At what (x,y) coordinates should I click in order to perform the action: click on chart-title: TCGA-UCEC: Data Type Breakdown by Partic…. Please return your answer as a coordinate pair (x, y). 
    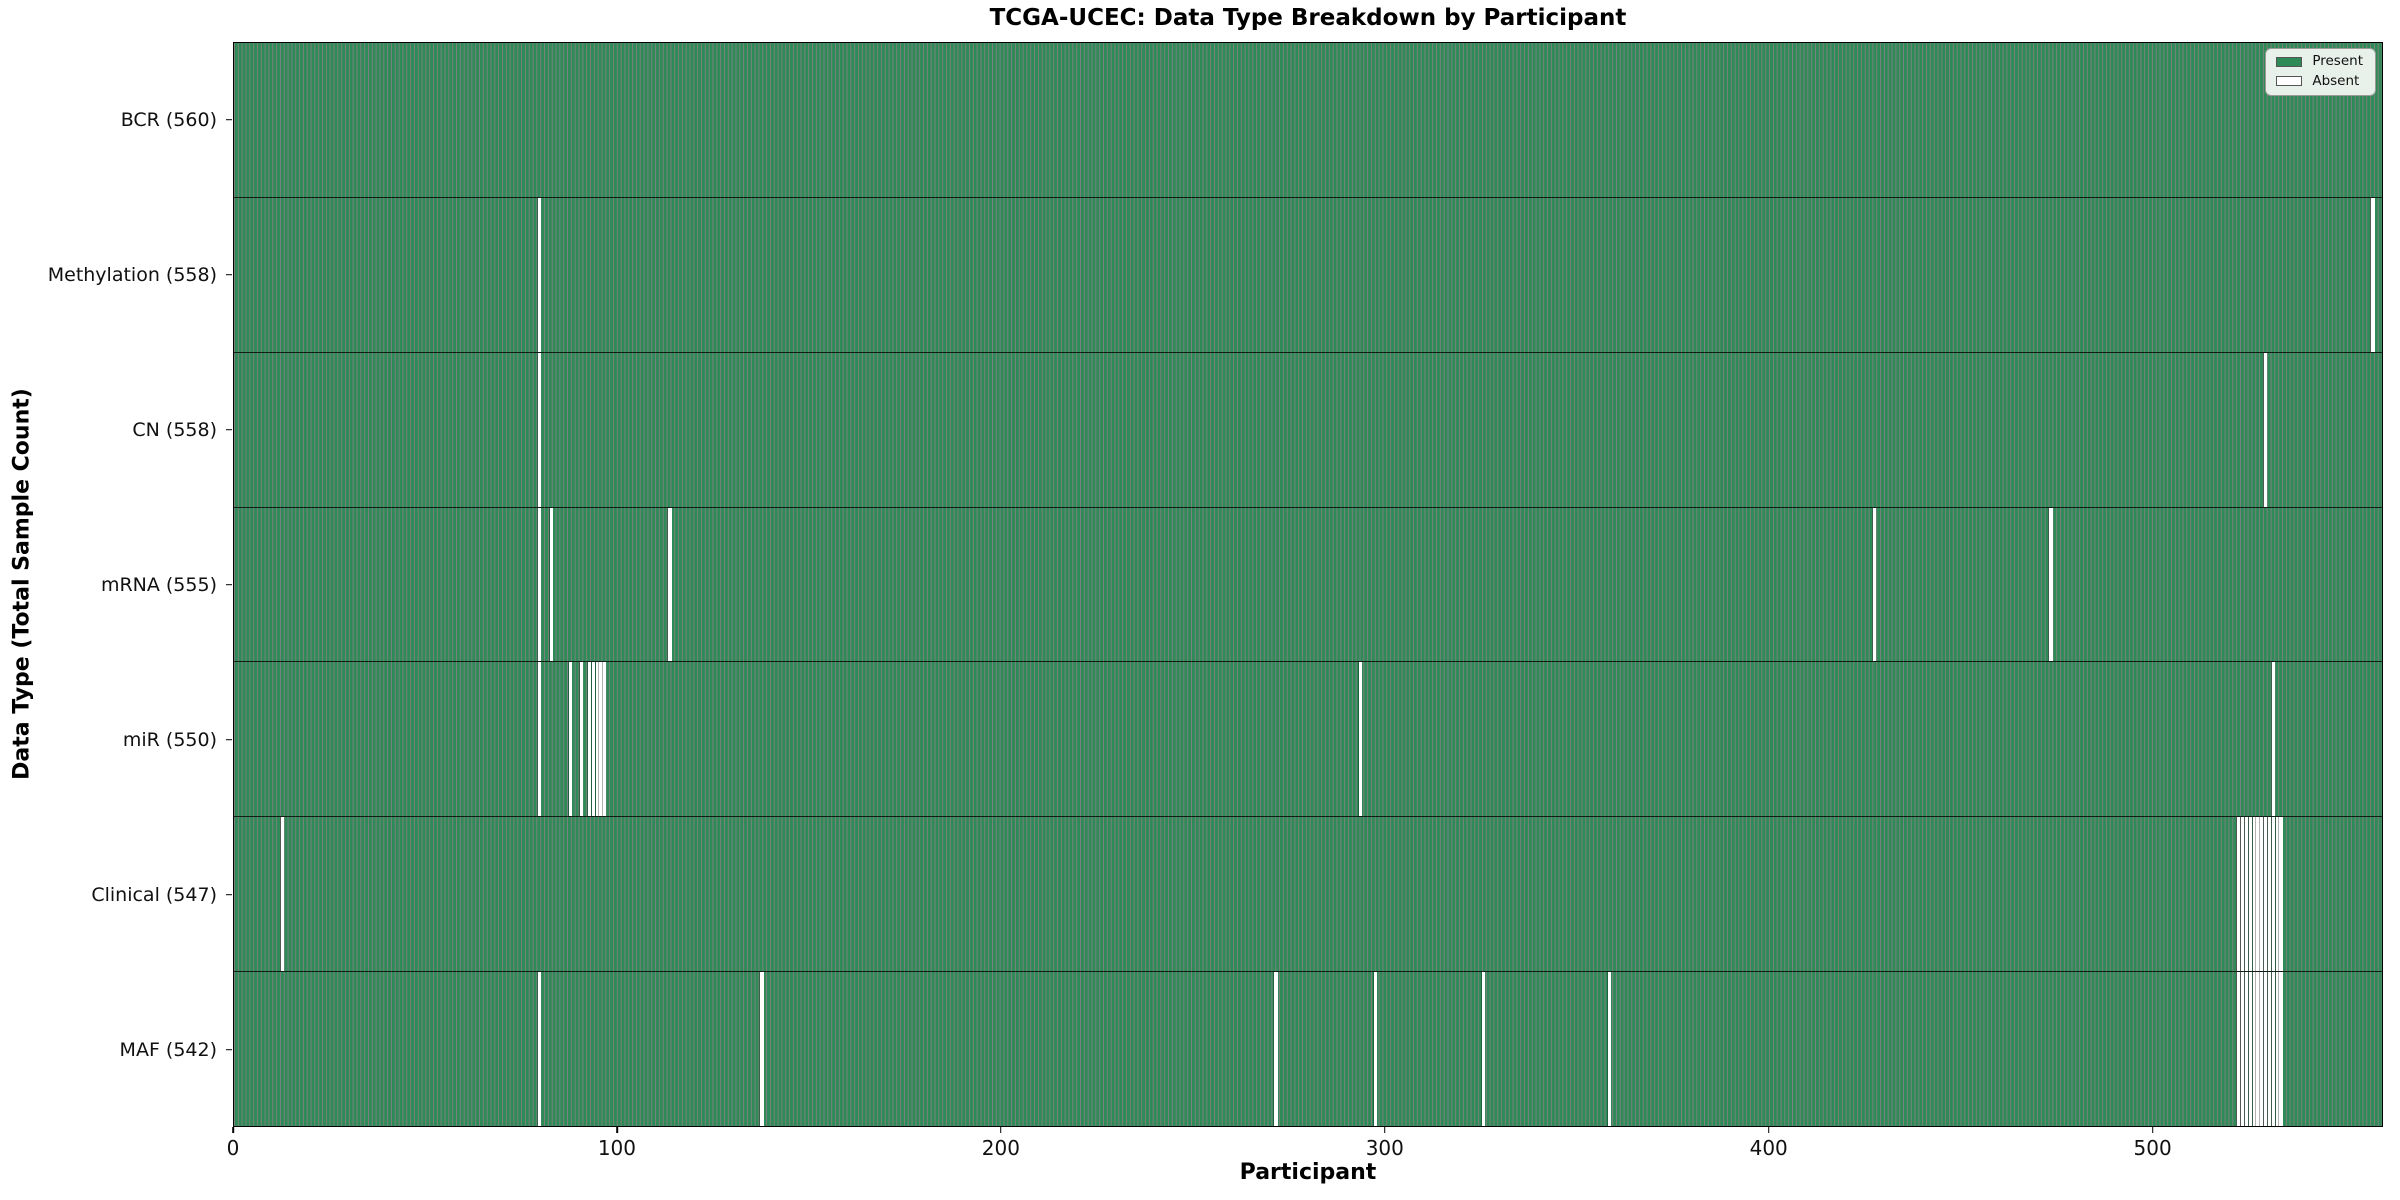
    Looking at the image, I should click on (1308, 18).